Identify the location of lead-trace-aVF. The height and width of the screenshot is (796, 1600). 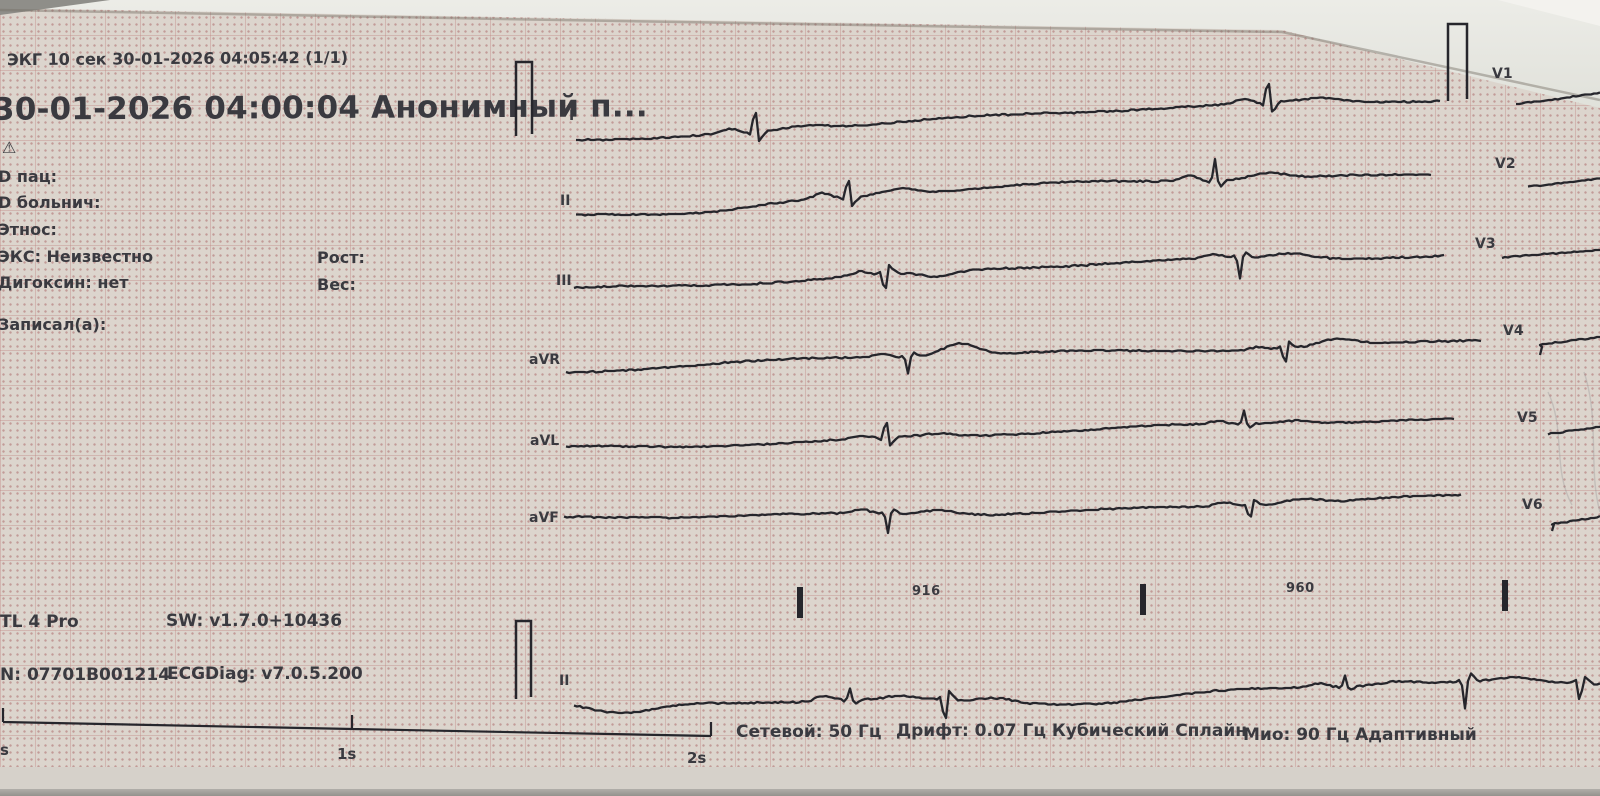
(1012, 514).